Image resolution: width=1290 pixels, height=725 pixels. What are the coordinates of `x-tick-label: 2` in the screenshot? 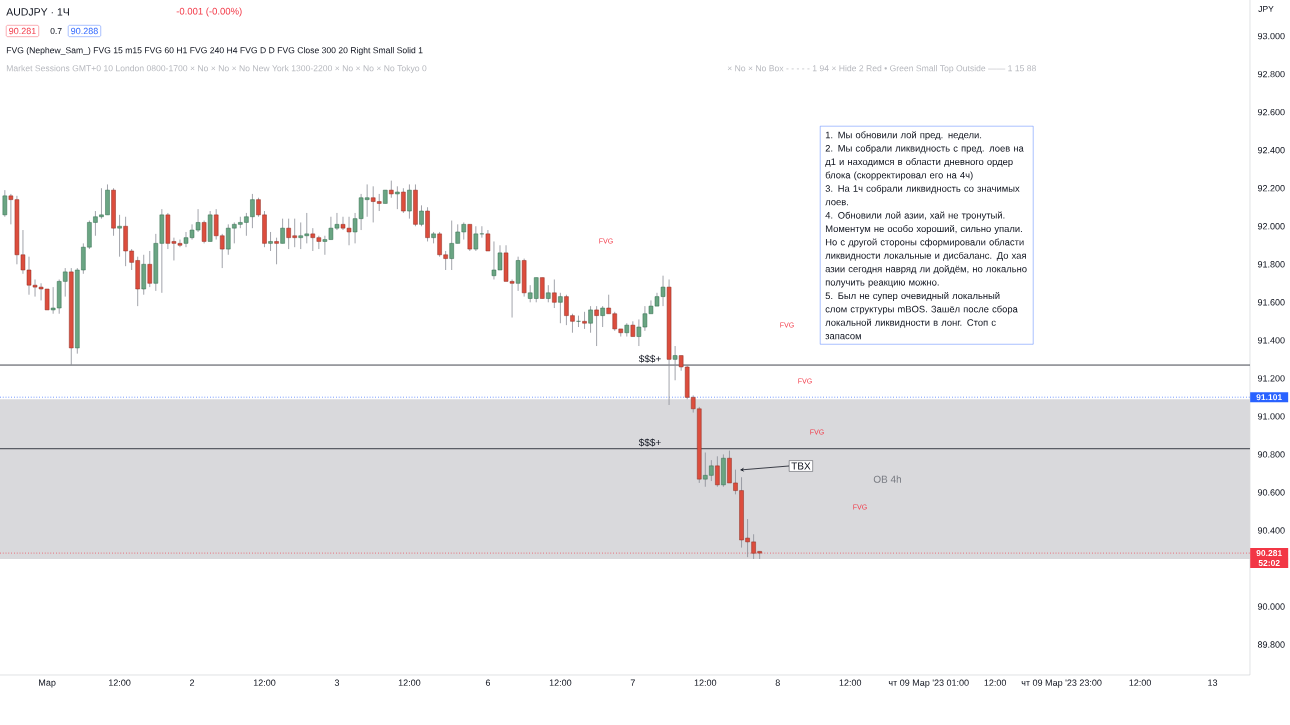 It's located at (192, 682).